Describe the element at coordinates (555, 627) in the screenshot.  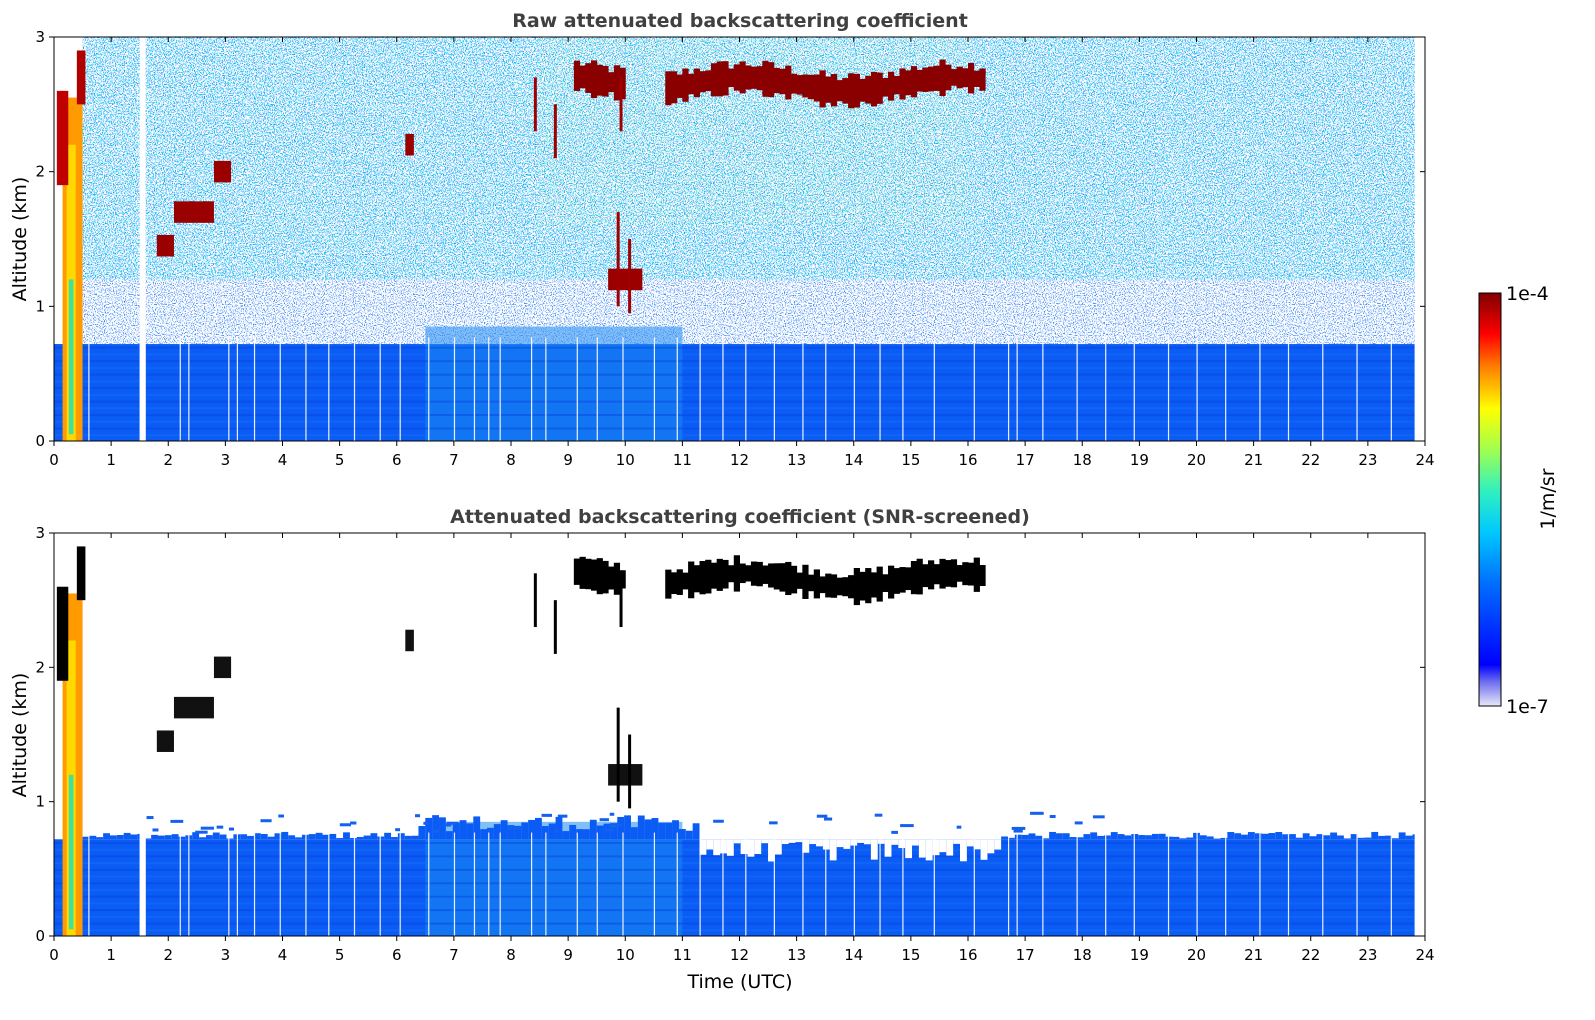
I see `virga-streak` at that location.